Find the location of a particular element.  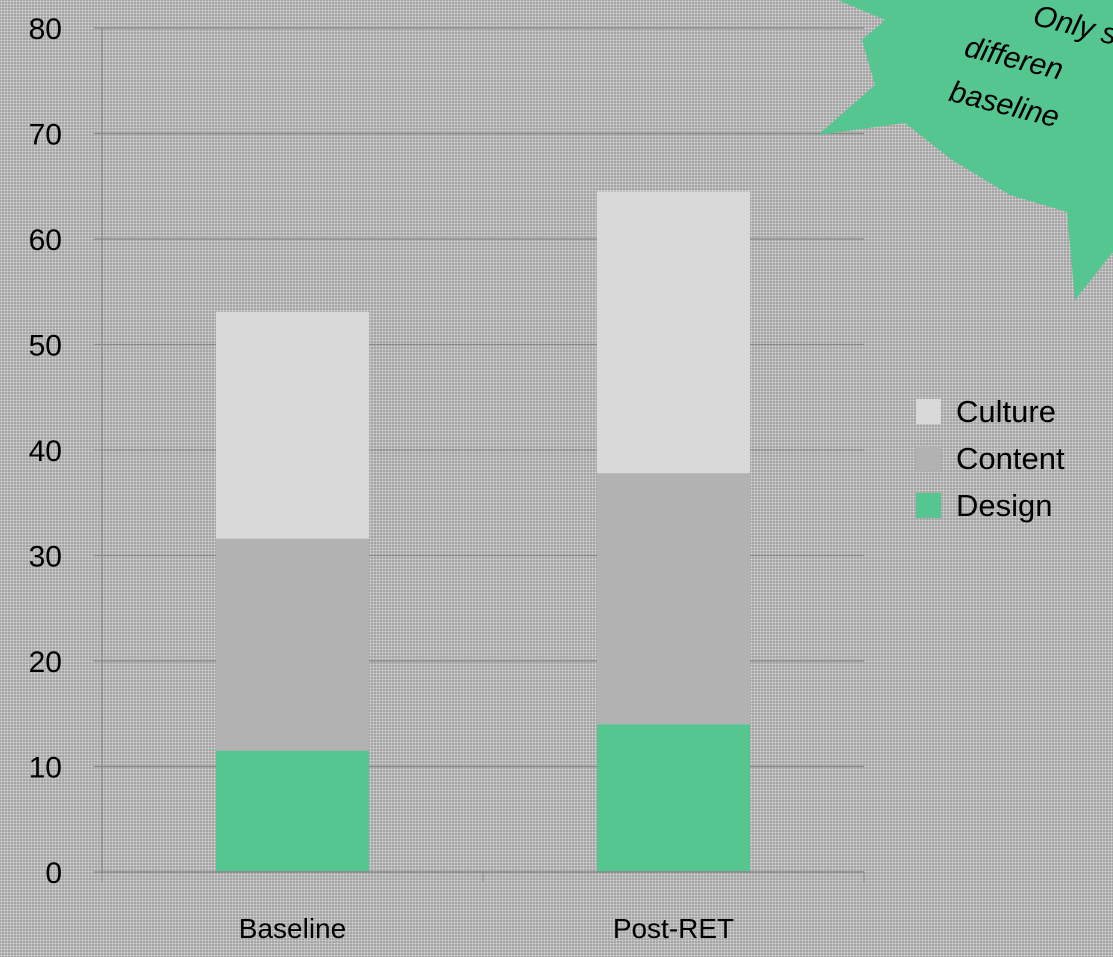

y-tick-label: 10 is located at coordinates (45, 768).